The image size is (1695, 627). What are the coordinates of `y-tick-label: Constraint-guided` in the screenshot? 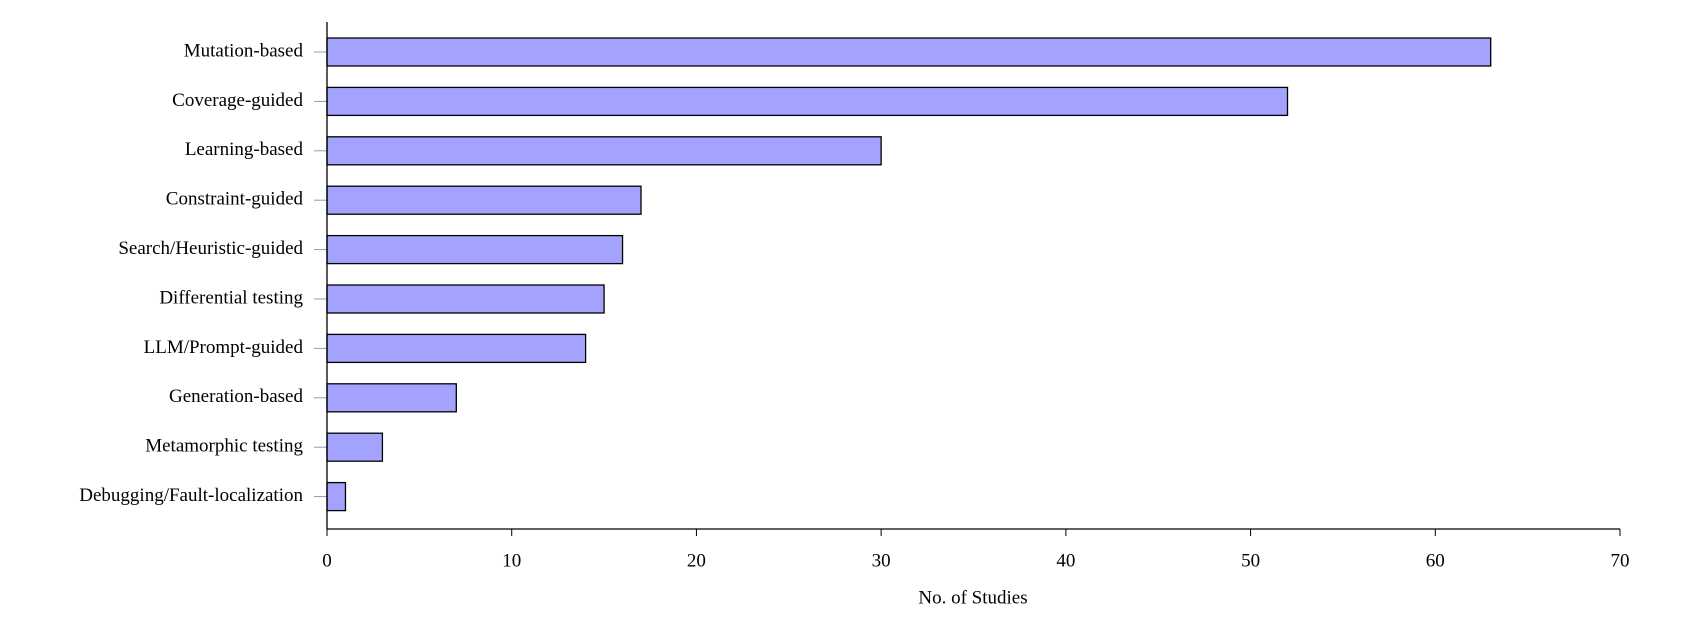 It's located at (235, 199).